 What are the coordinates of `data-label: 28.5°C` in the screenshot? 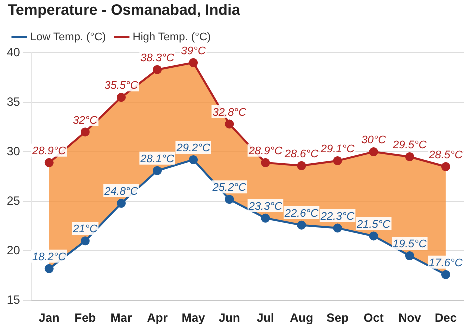 It's located at (445, 155).